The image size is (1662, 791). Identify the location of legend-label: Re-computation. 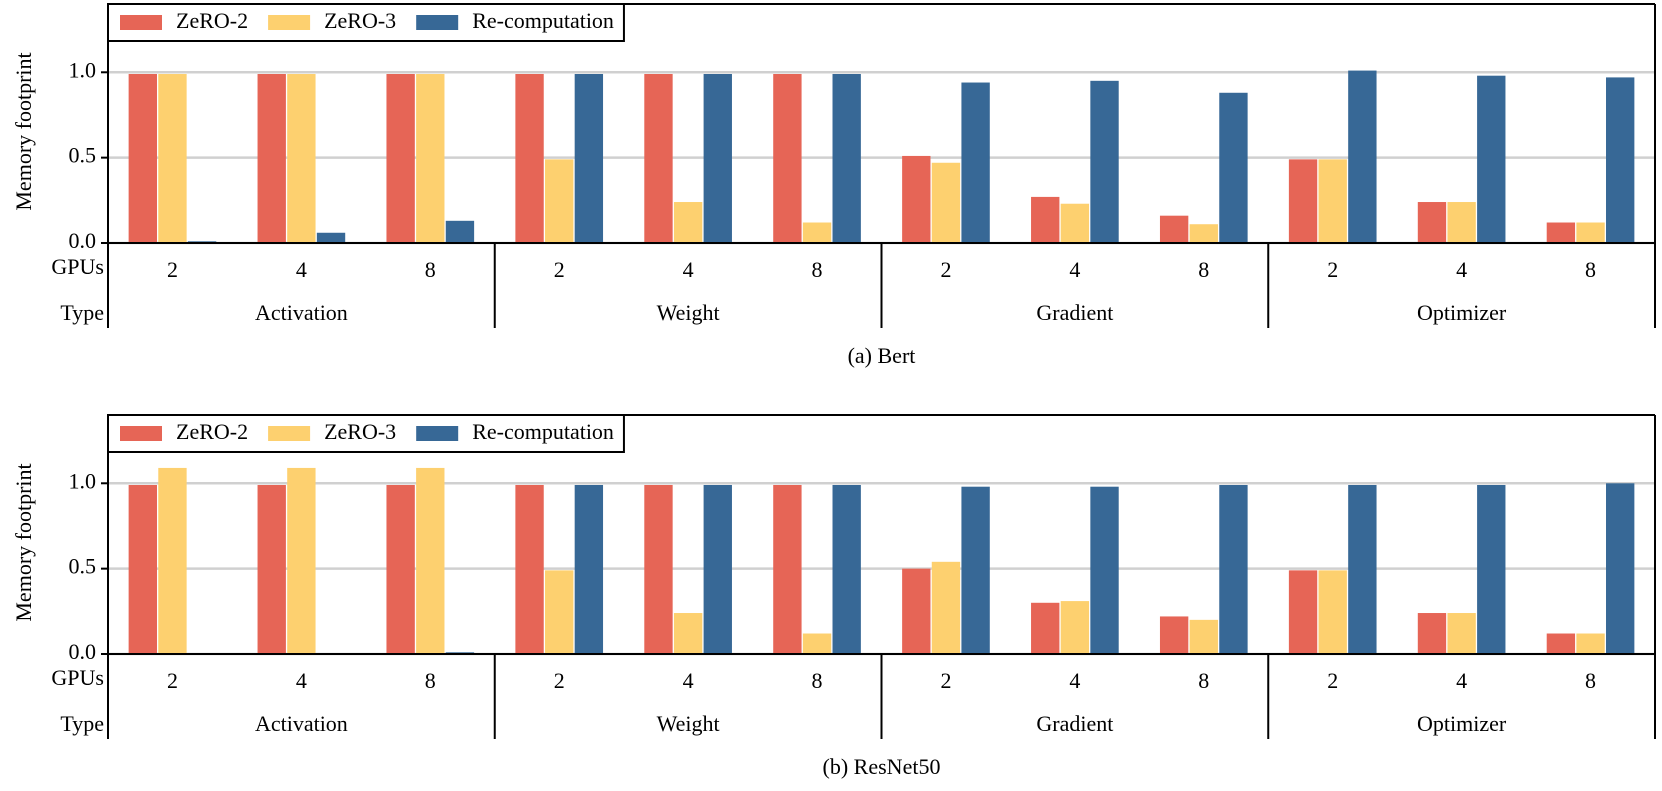
(543, 431).